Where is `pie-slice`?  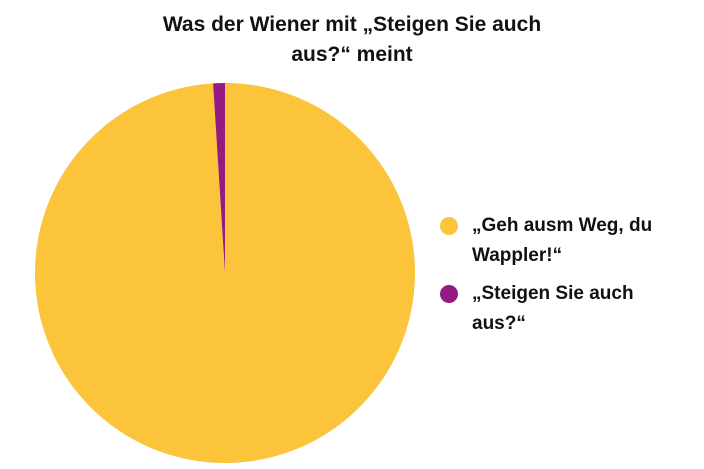 pie-slice is located at coordinates (219, 178).